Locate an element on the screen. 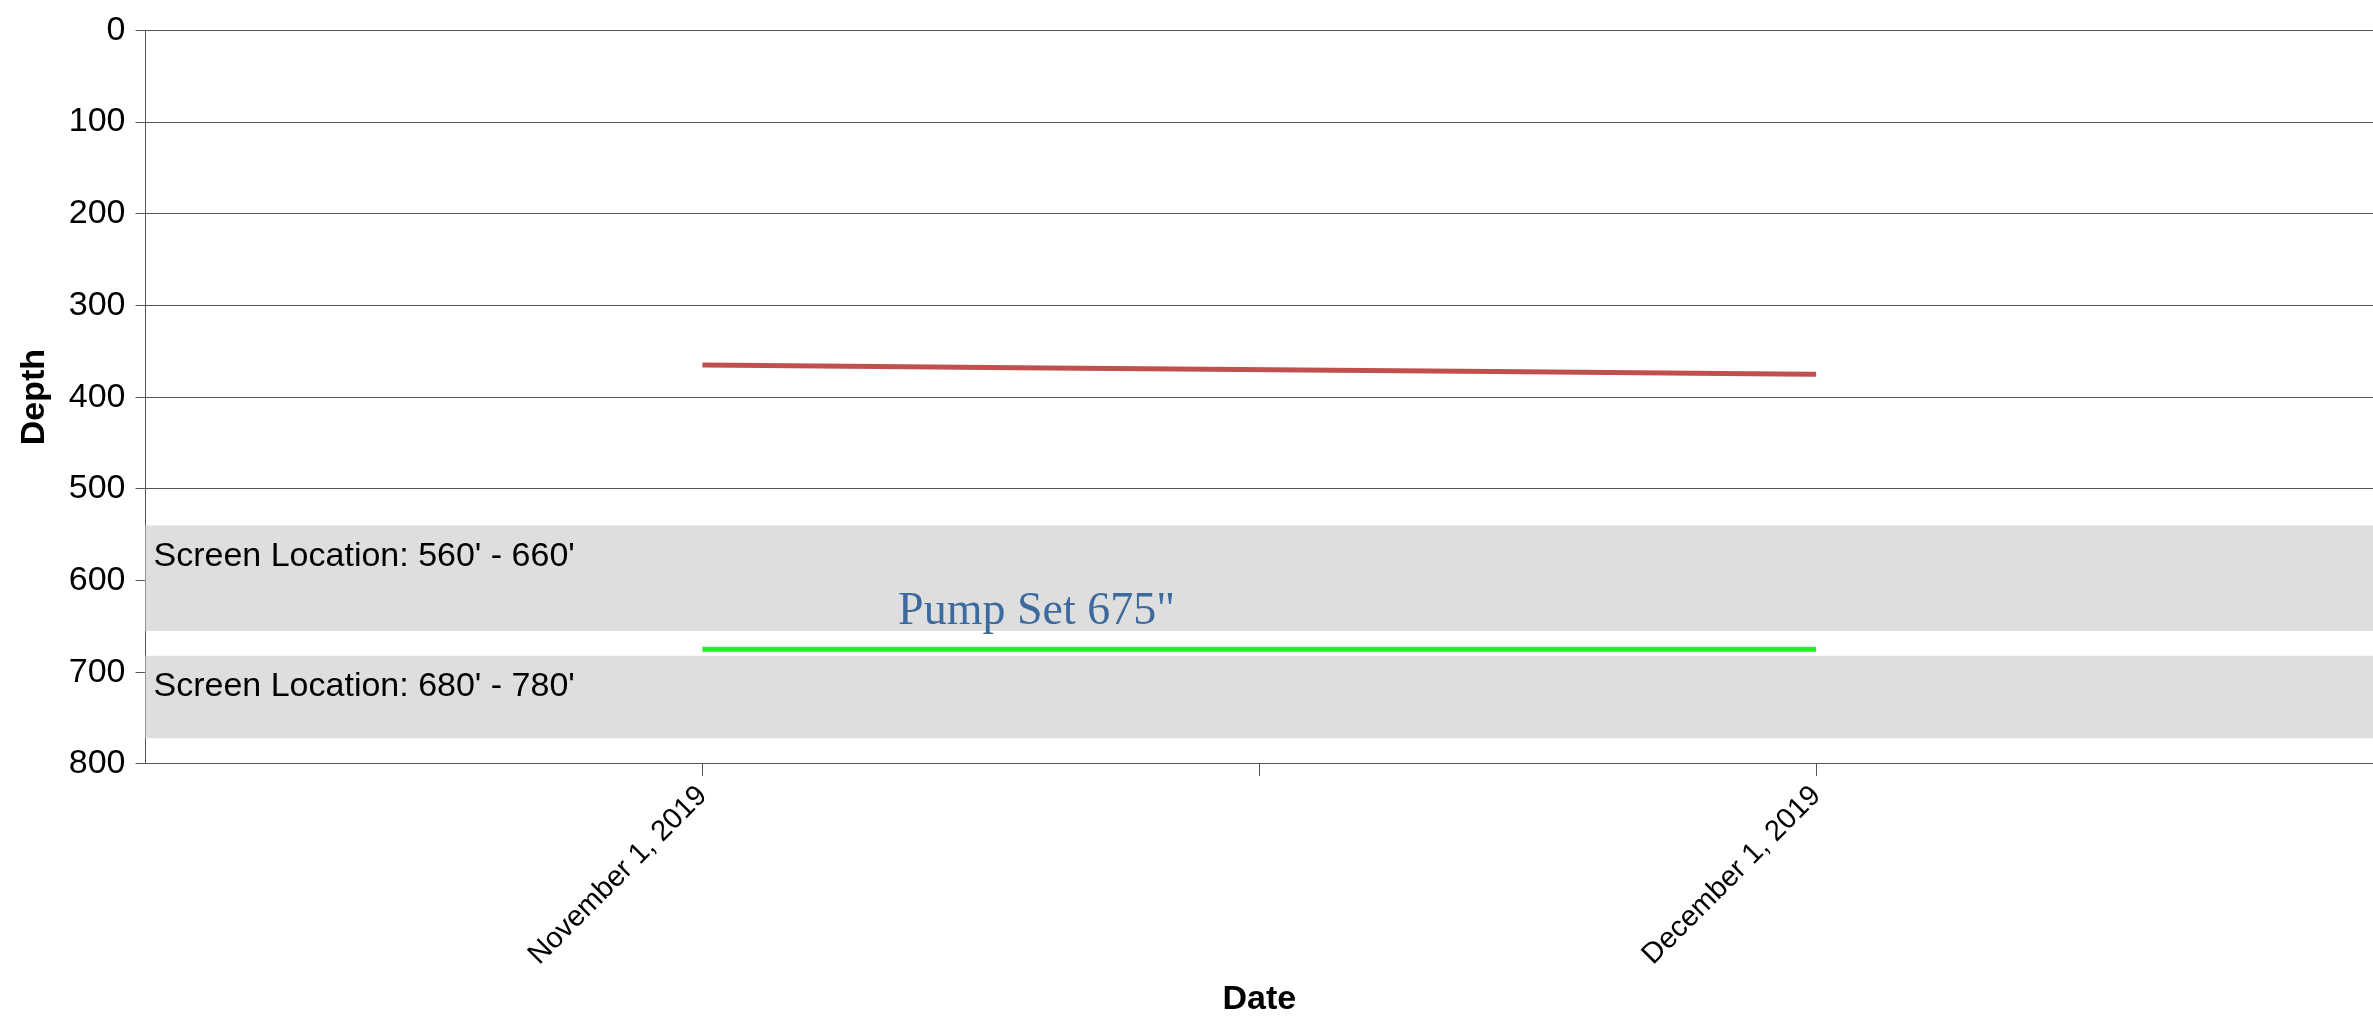  x-axis-title: Date is located at coordinates (1259, 996).